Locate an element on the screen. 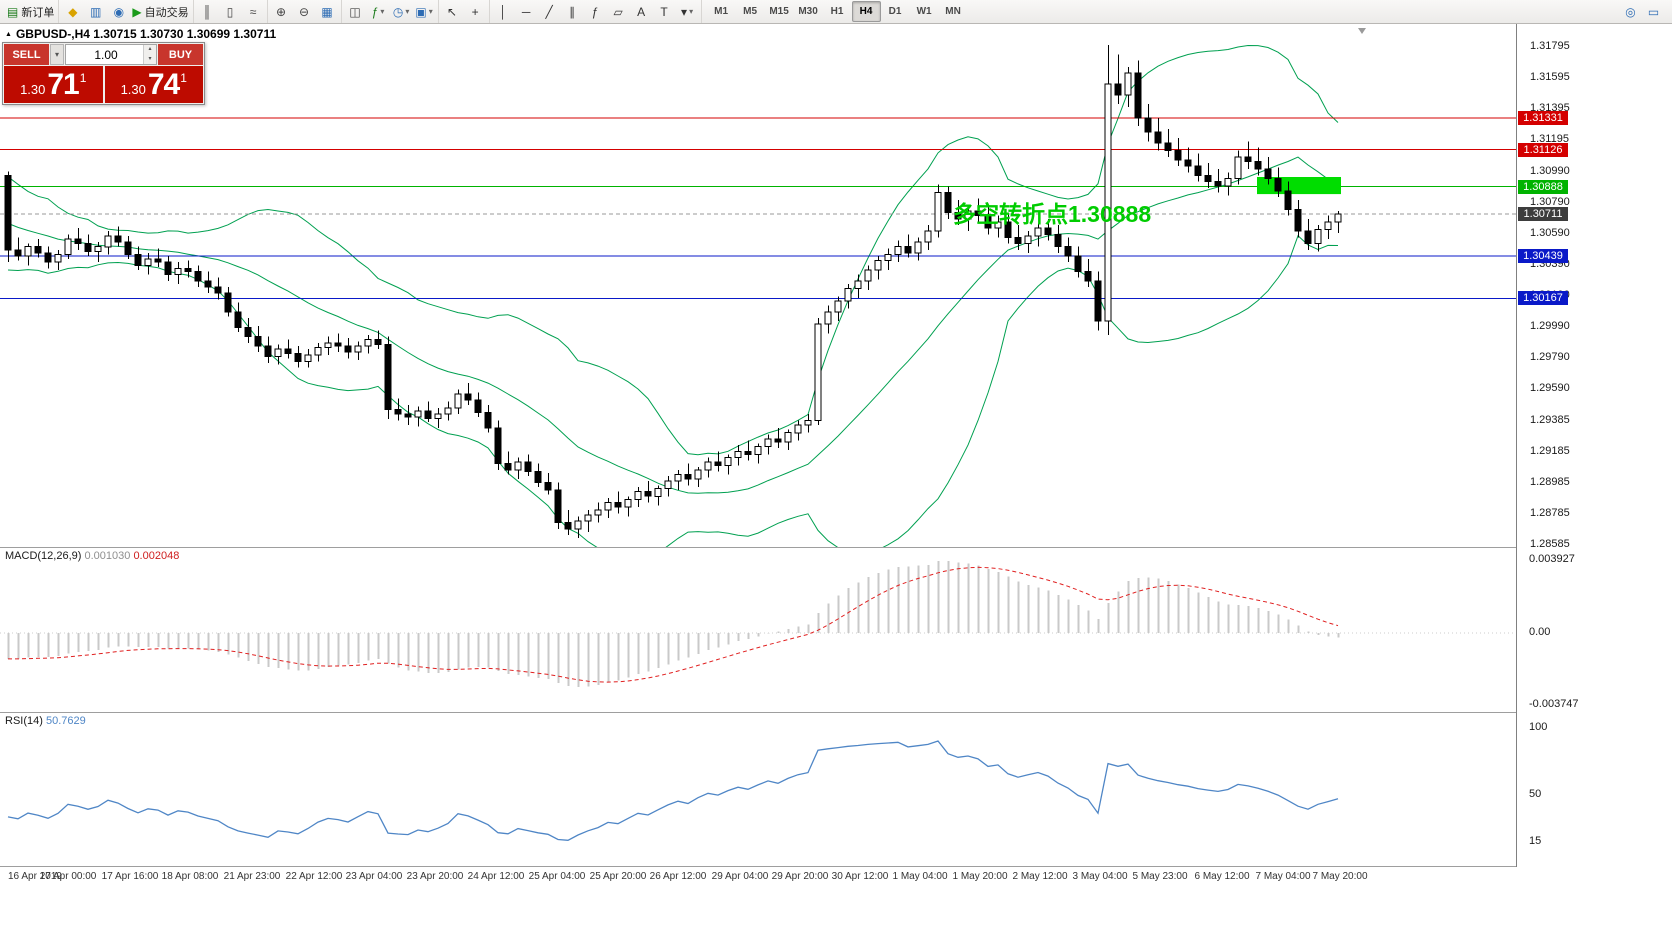  sell-price-big: 71 is located at coordinates (63, 84).